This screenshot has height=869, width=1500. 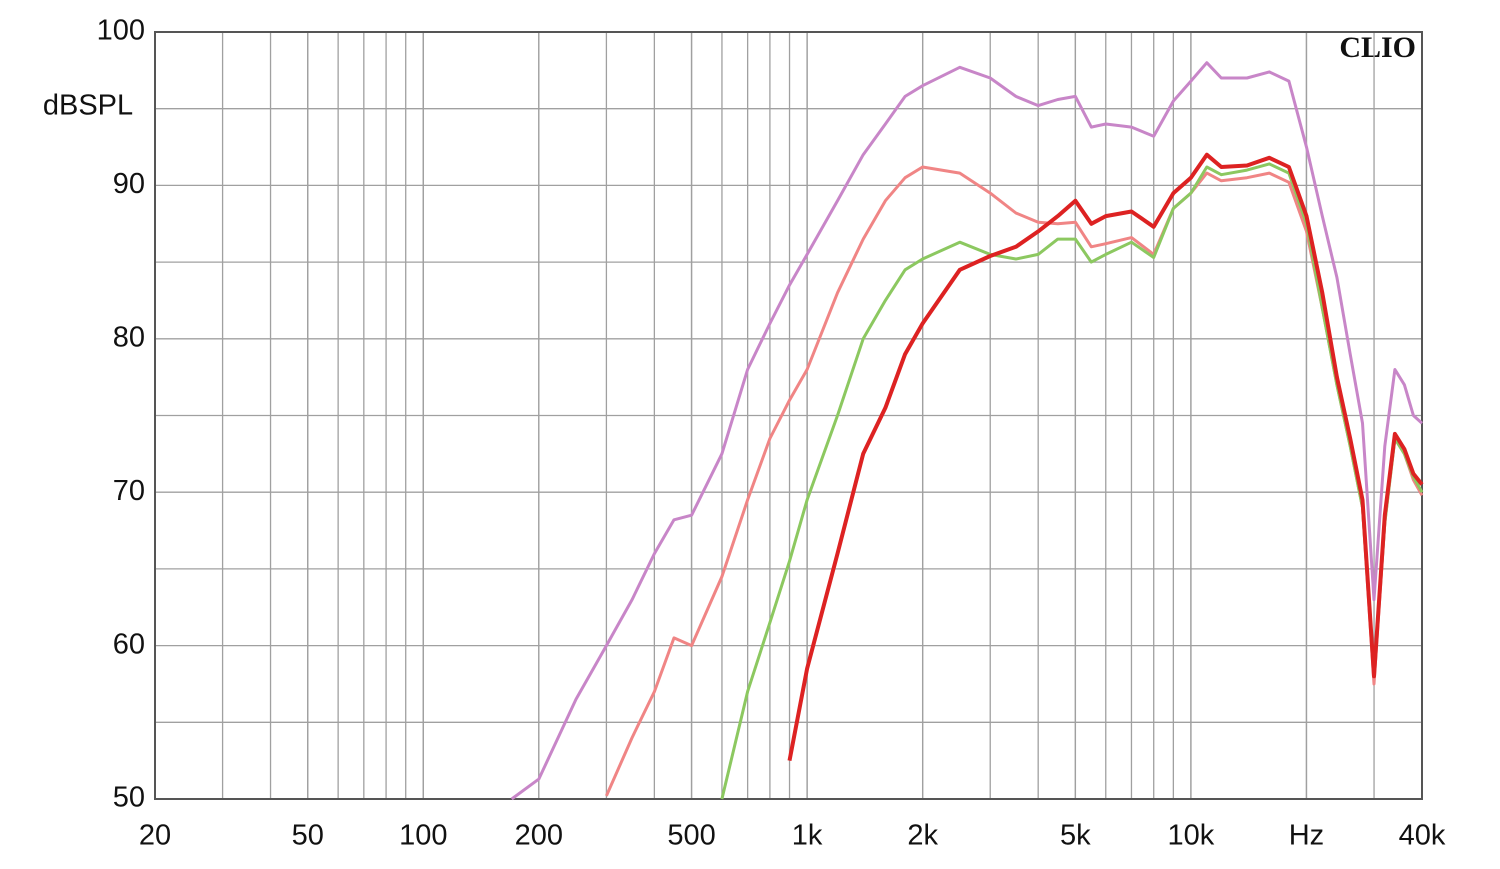 What do you see at coordinates (1191, 836) in the screenshot?
I see `x-tick-label: 10k` at bounding box center [1191, 836].